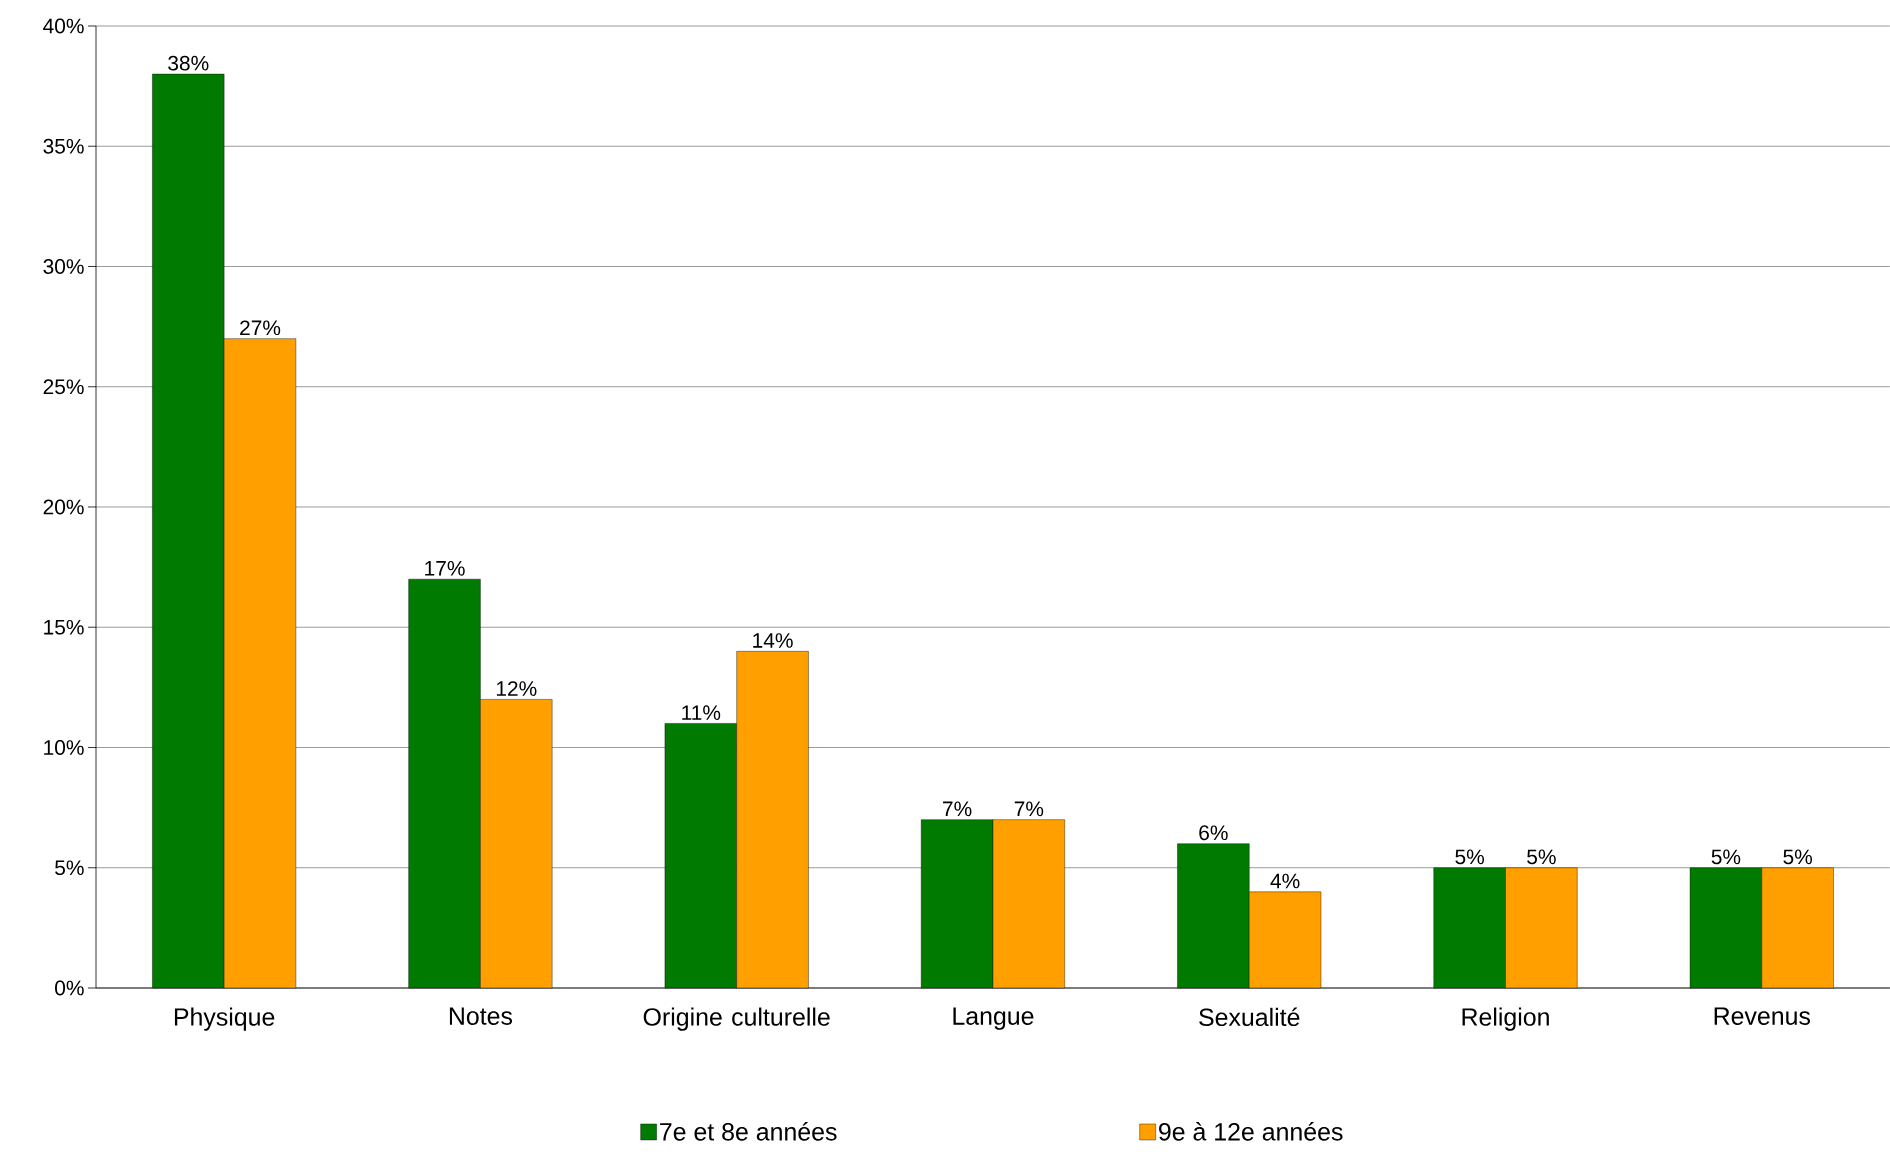 The height and width of the screenshot is (1162, 1890). Describe the element at coordinates (481, 1016) in the screenshot. I see `x-tick-label: Notes` at that location.